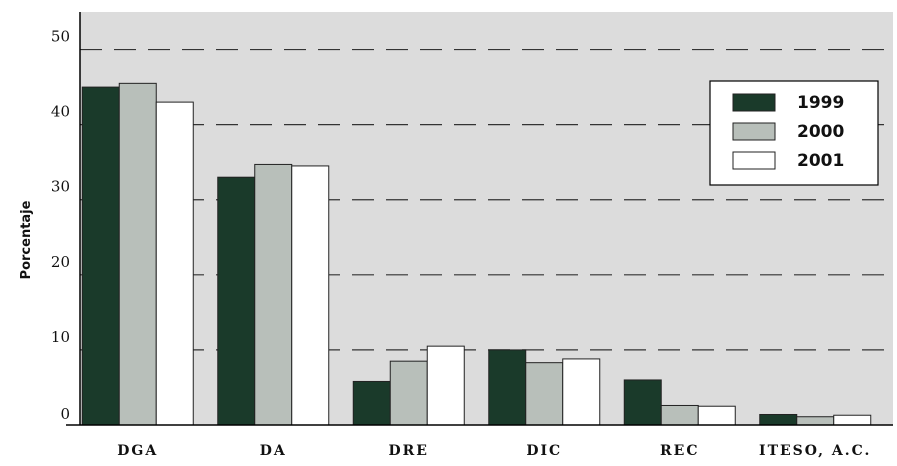 This screenshot has width=897, height=466. Describe the element at coordinates (754, 160) in the screenshot. I see `legend-swatch-2001` at that location.